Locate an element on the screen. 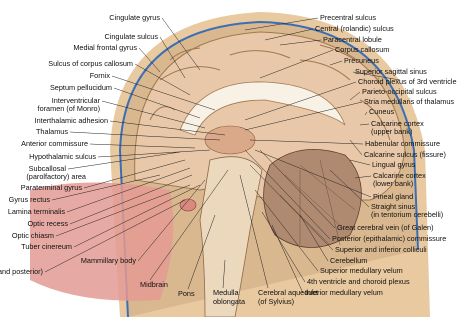 The image size is (474, 317). nasal-region is located at coordinates (102, 241).